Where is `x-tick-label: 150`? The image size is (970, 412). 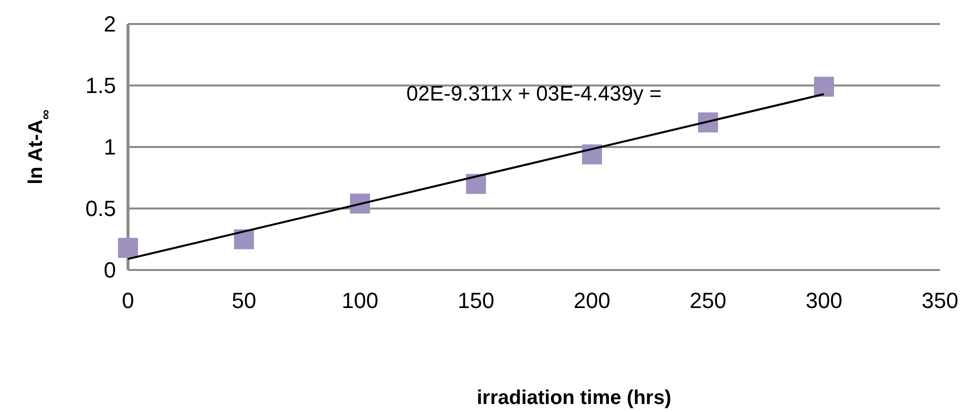
x-tick-label: 150 is located at coordinates (476, 300).